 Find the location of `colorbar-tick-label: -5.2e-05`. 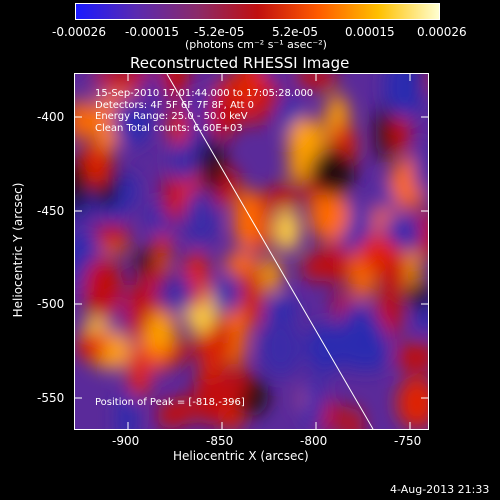

colorbar-tick-label: -5.2e-05 is located at coordinates (219, 32).